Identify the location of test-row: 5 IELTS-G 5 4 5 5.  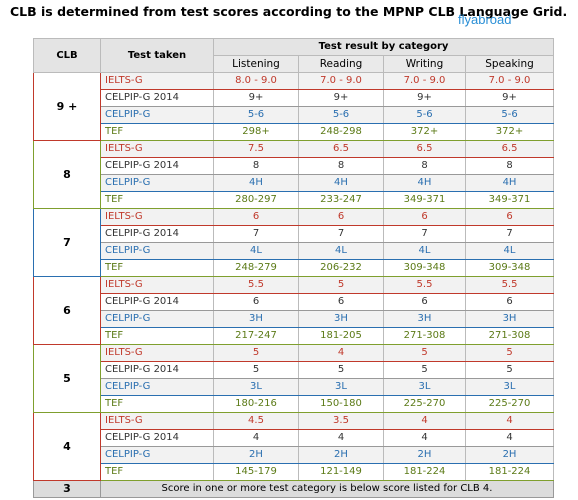
(294, 378).